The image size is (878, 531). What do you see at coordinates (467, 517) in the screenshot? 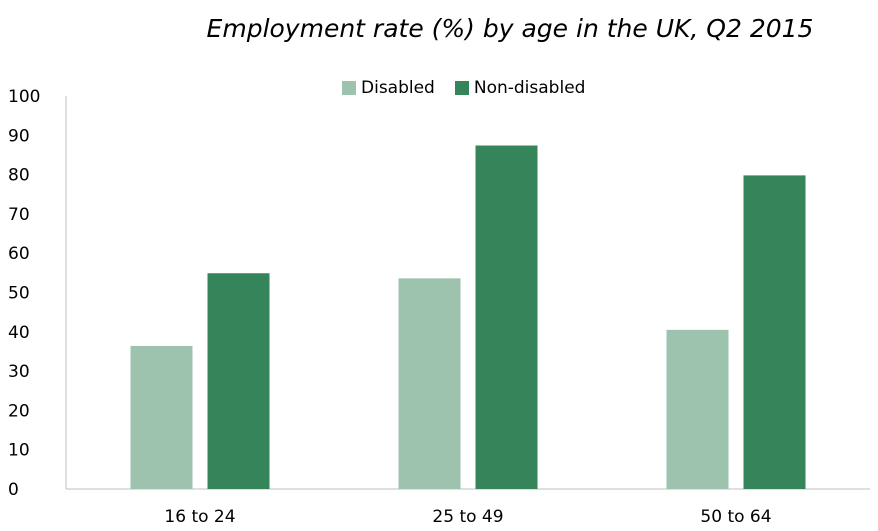
I see `x-tick-label: 25 to 49` at bounding box center [467, 517].